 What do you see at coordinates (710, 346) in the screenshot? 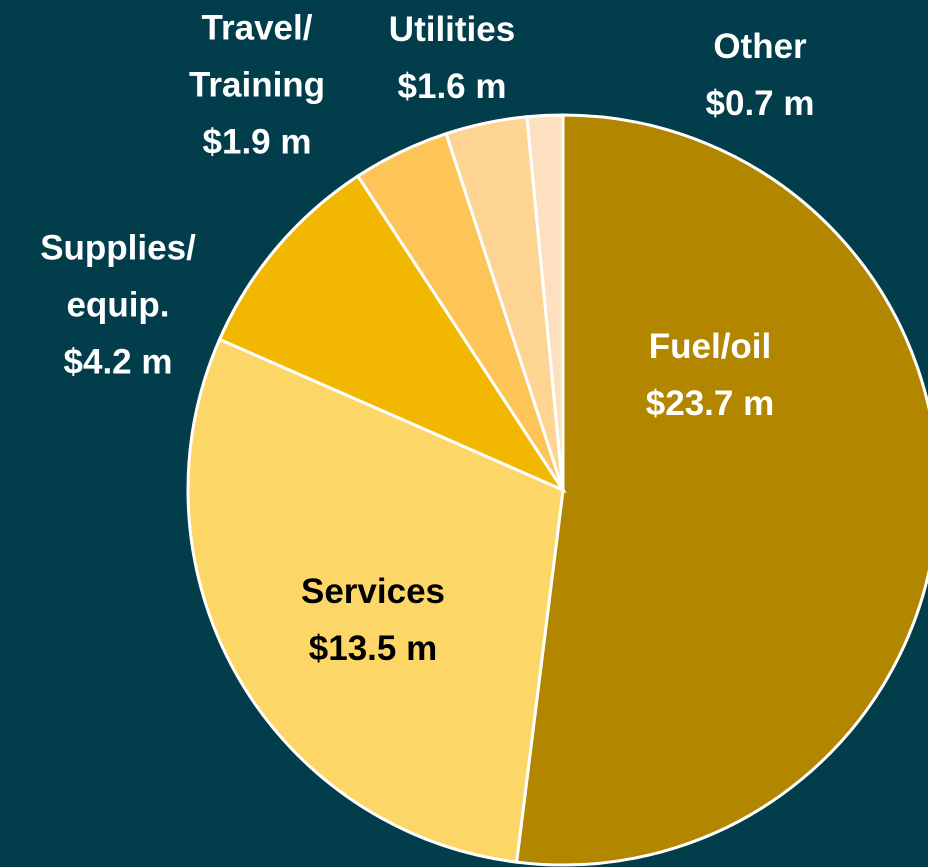
I see `category-label: Fuel/oil` at bounding box center [710, 346].